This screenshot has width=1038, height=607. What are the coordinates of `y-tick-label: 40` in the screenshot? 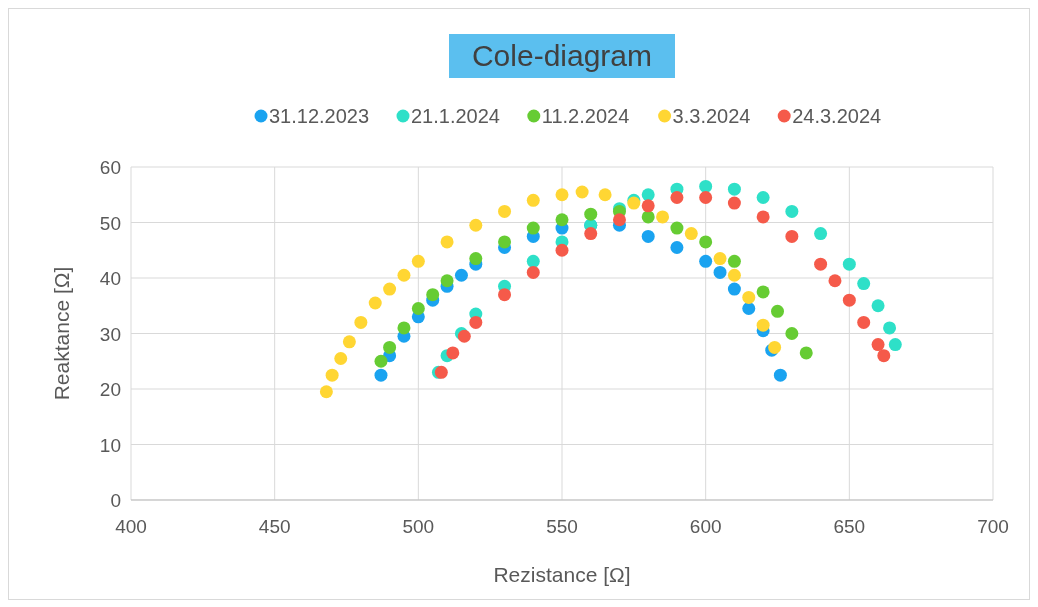 It's located at (110, 278).